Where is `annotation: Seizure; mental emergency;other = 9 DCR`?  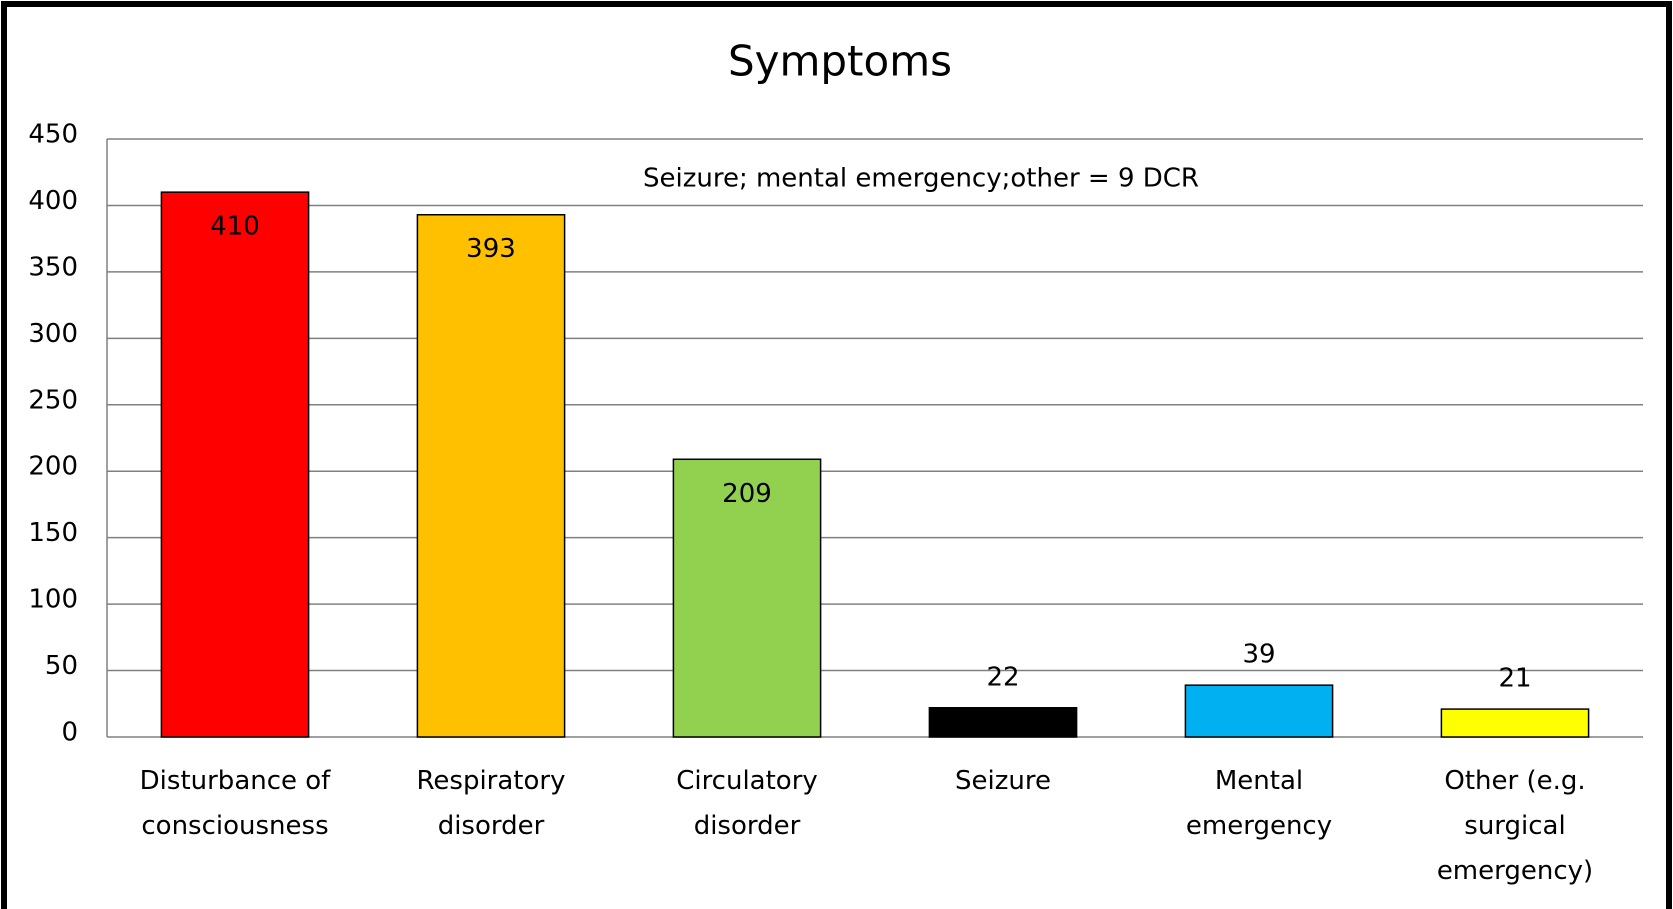
annotation: Seizure; mental emergency;other = 9 DCR is located at coordinates (921, 179).